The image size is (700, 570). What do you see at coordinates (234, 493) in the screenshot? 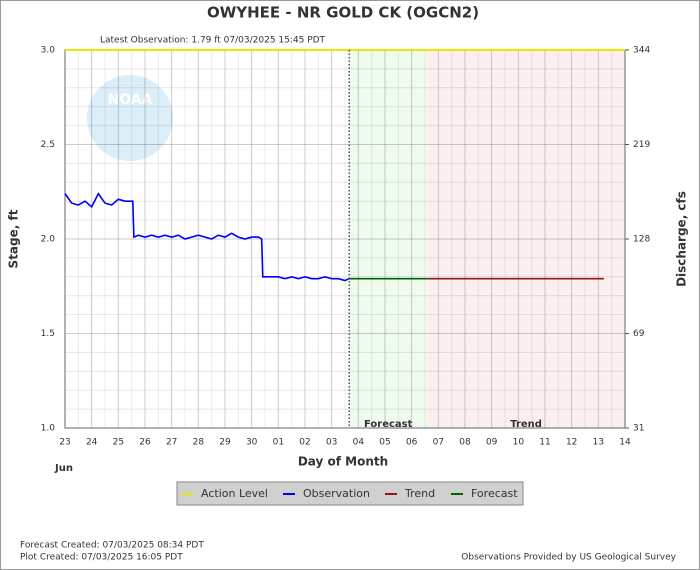
I see `legend-label: Action Level` at bounding box center [234, 493].